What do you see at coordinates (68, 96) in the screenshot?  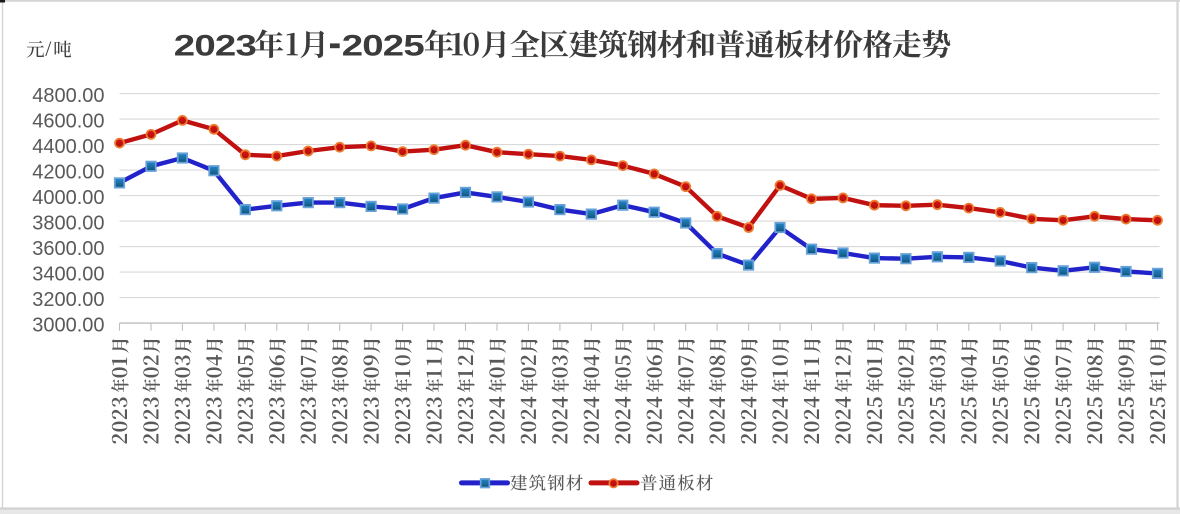 I see `svg-text: 4800.00` at bounding box center [68, 96].